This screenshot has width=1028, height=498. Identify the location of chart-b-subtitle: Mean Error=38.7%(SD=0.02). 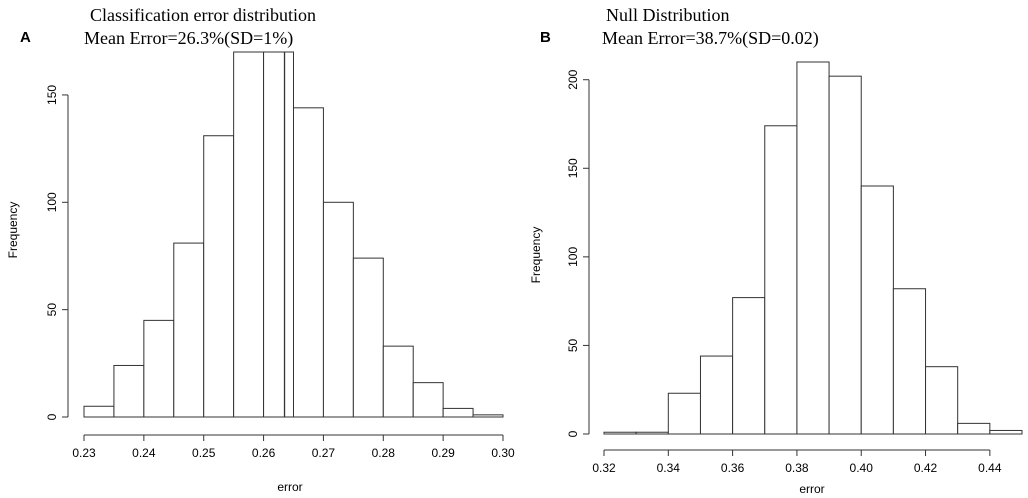
(710, 38).